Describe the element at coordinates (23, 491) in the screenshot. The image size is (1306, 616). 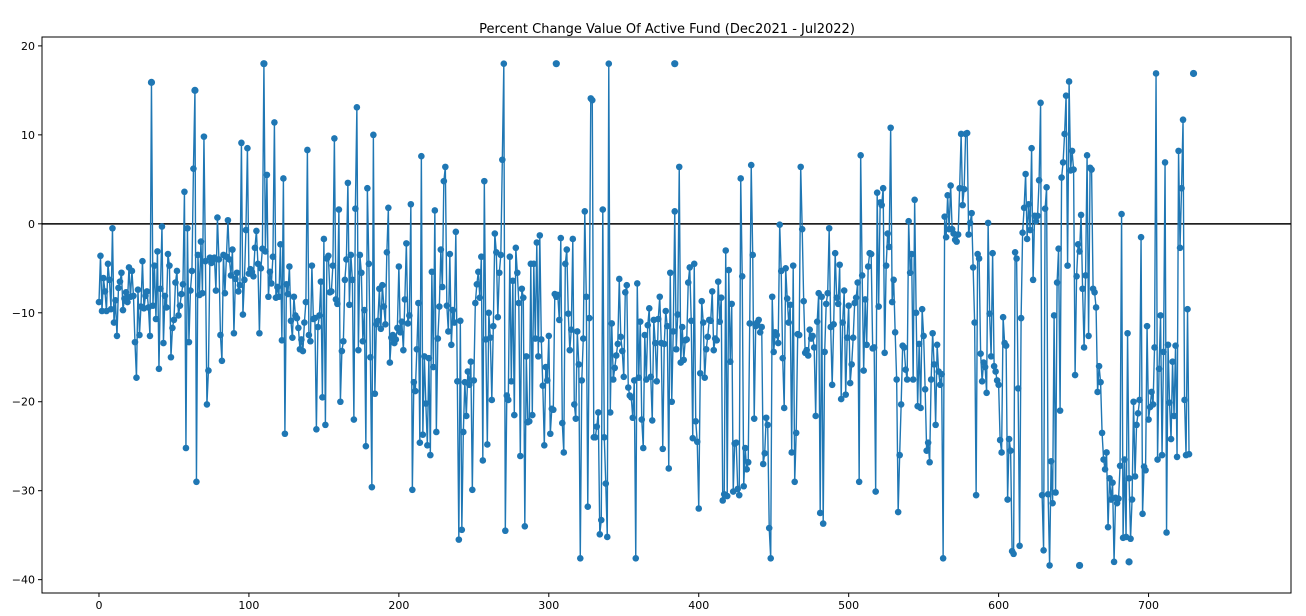
I see `y-tick-label: −30` at that location.